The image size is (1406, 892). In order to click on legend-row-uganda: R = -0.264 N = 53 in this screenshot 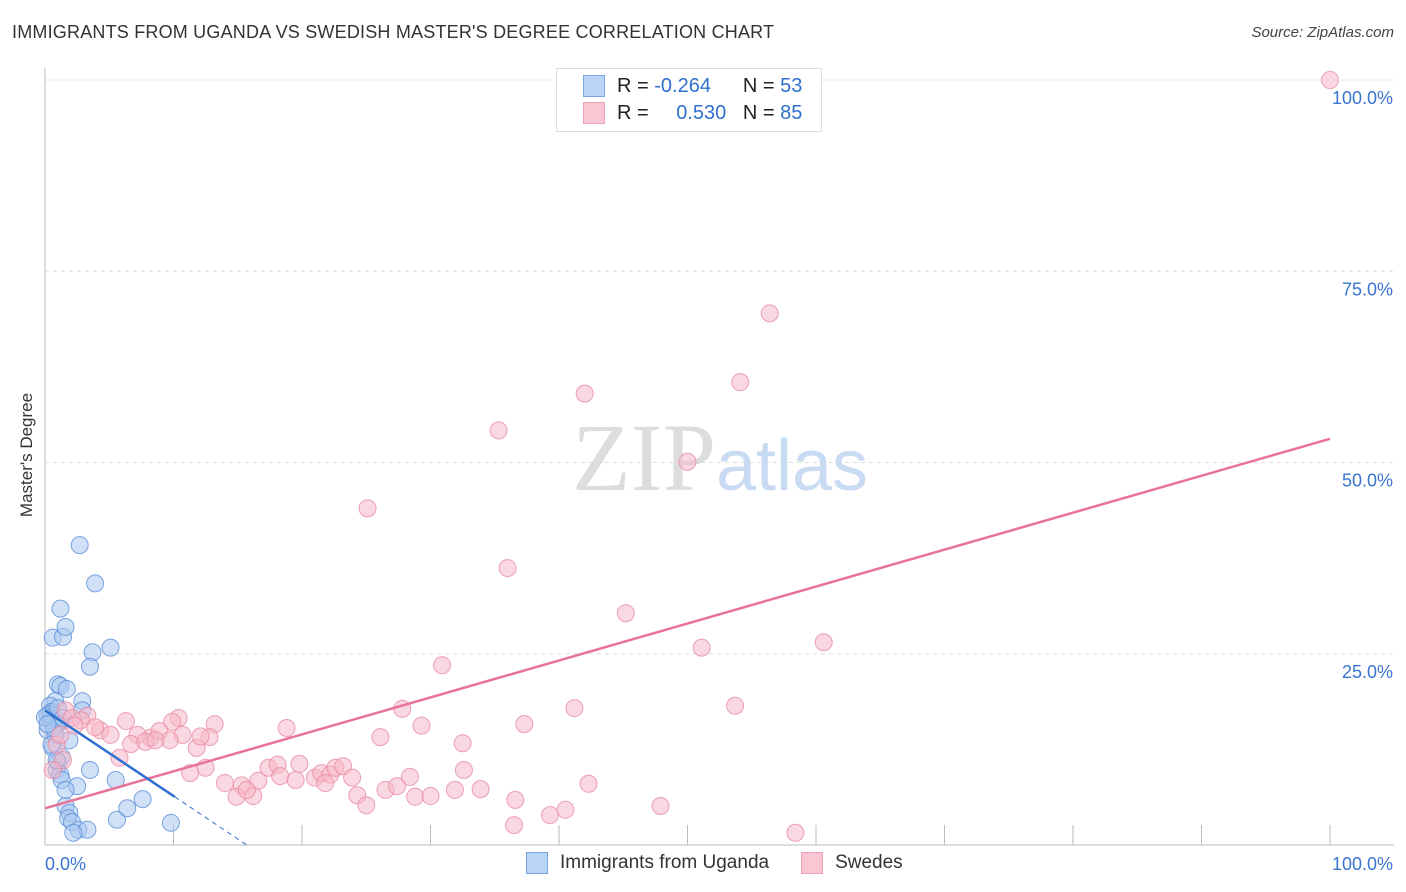, I will do `click(692, 86)`.